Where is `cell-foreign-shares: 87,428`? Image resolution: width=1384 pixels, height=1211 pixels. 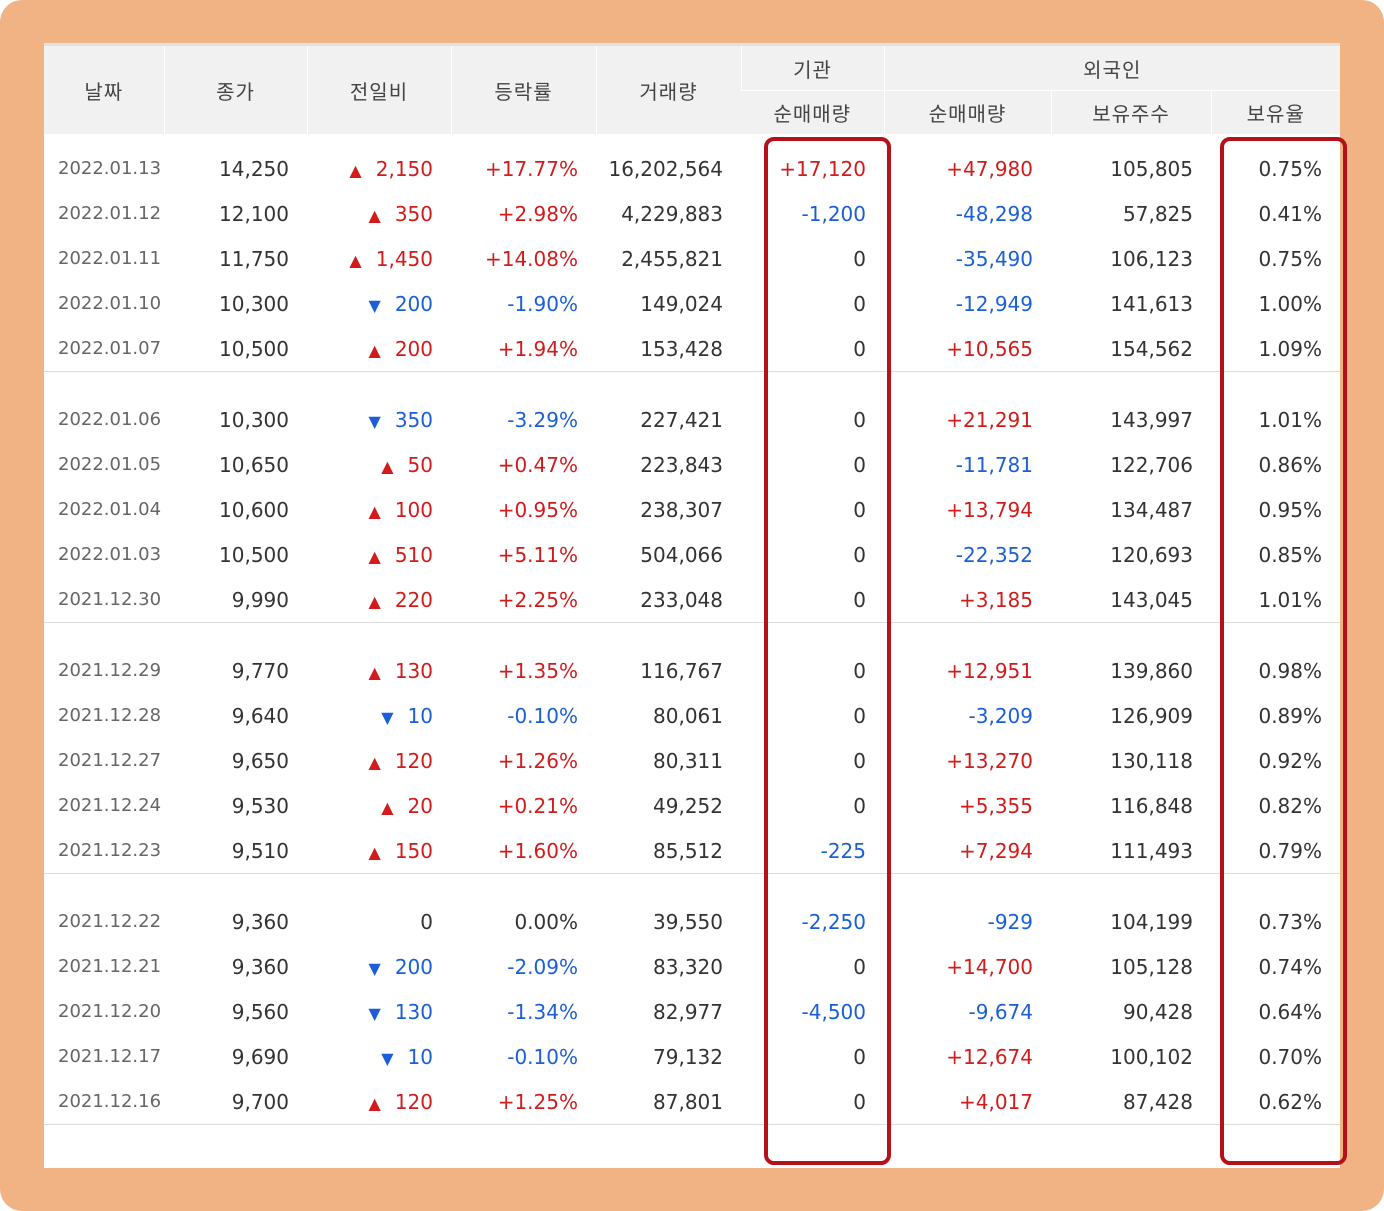 cell-foreign-shares: 87,428 is located at coordinates (1158, 1101).